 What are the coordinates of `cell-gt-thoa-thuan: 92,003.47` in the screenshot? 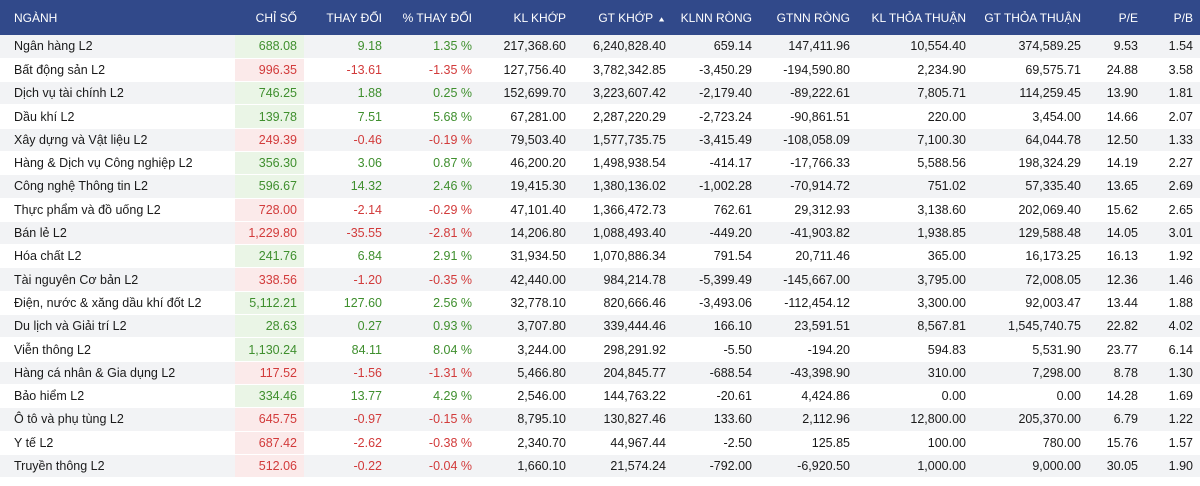 It's located at (1030, 303).